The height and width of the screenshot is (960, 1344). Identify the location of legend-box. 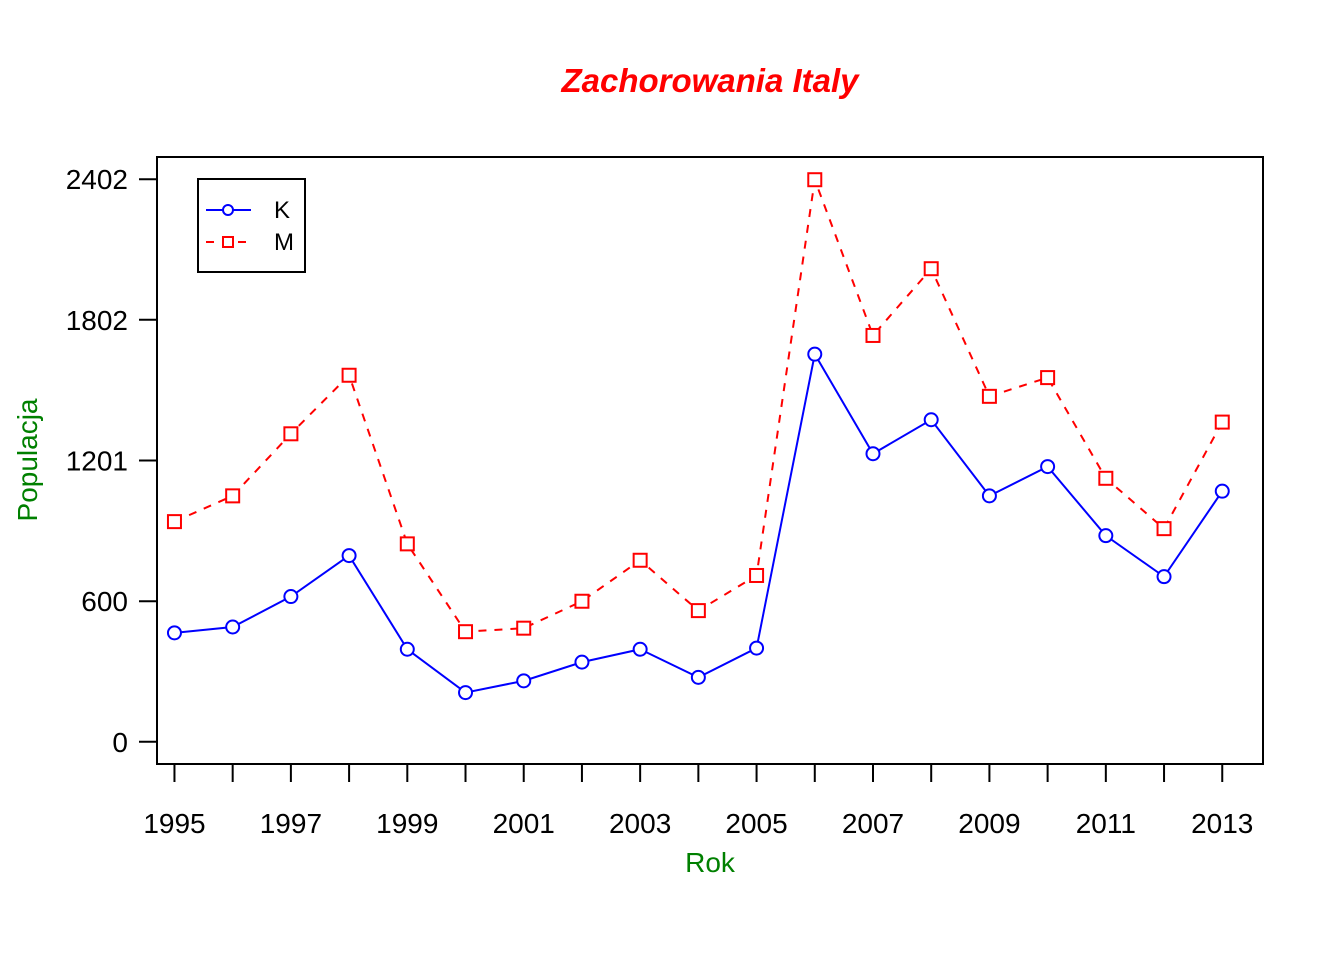
(251, 225).